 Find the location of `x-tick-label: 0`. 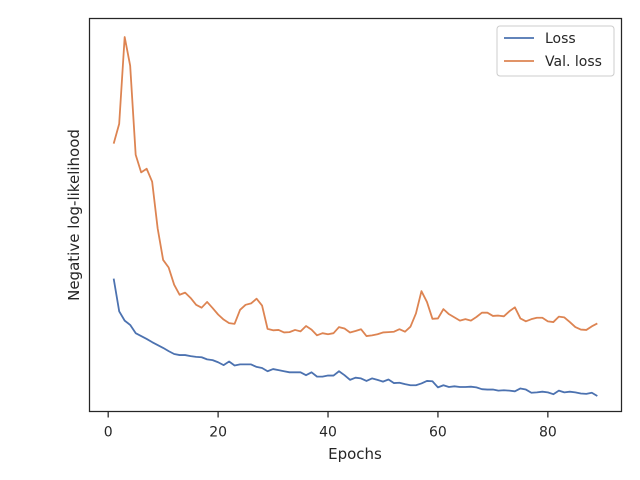

x-tick-label: 0 is located at coordinates (108, 433).